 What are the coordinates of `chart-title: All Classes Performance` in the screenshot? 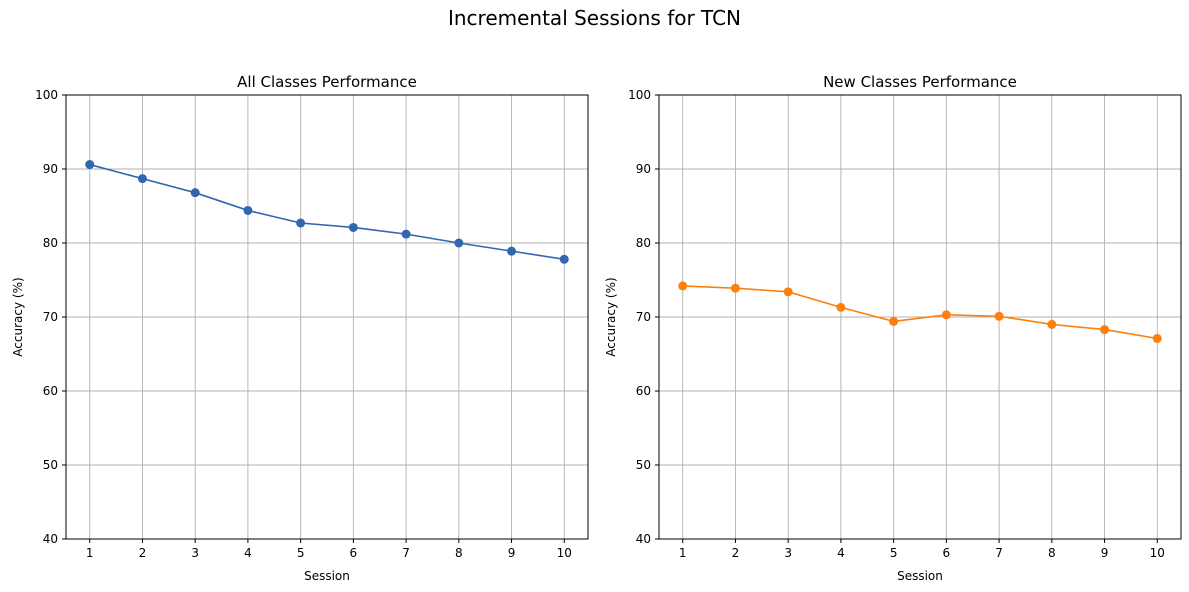 It's located at (327, 82).